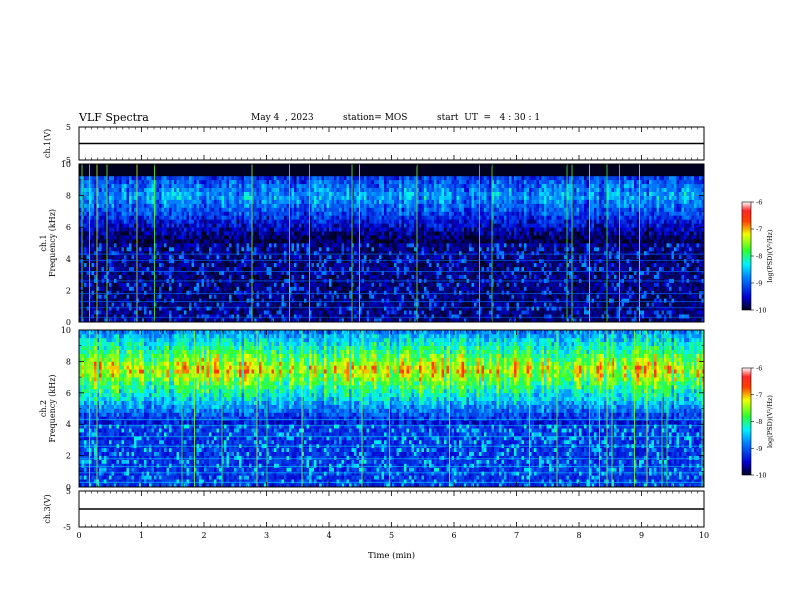 This screenshot has height=612, width=792. I want to click on chart-title: VLF Spectra, so click(114, 117).